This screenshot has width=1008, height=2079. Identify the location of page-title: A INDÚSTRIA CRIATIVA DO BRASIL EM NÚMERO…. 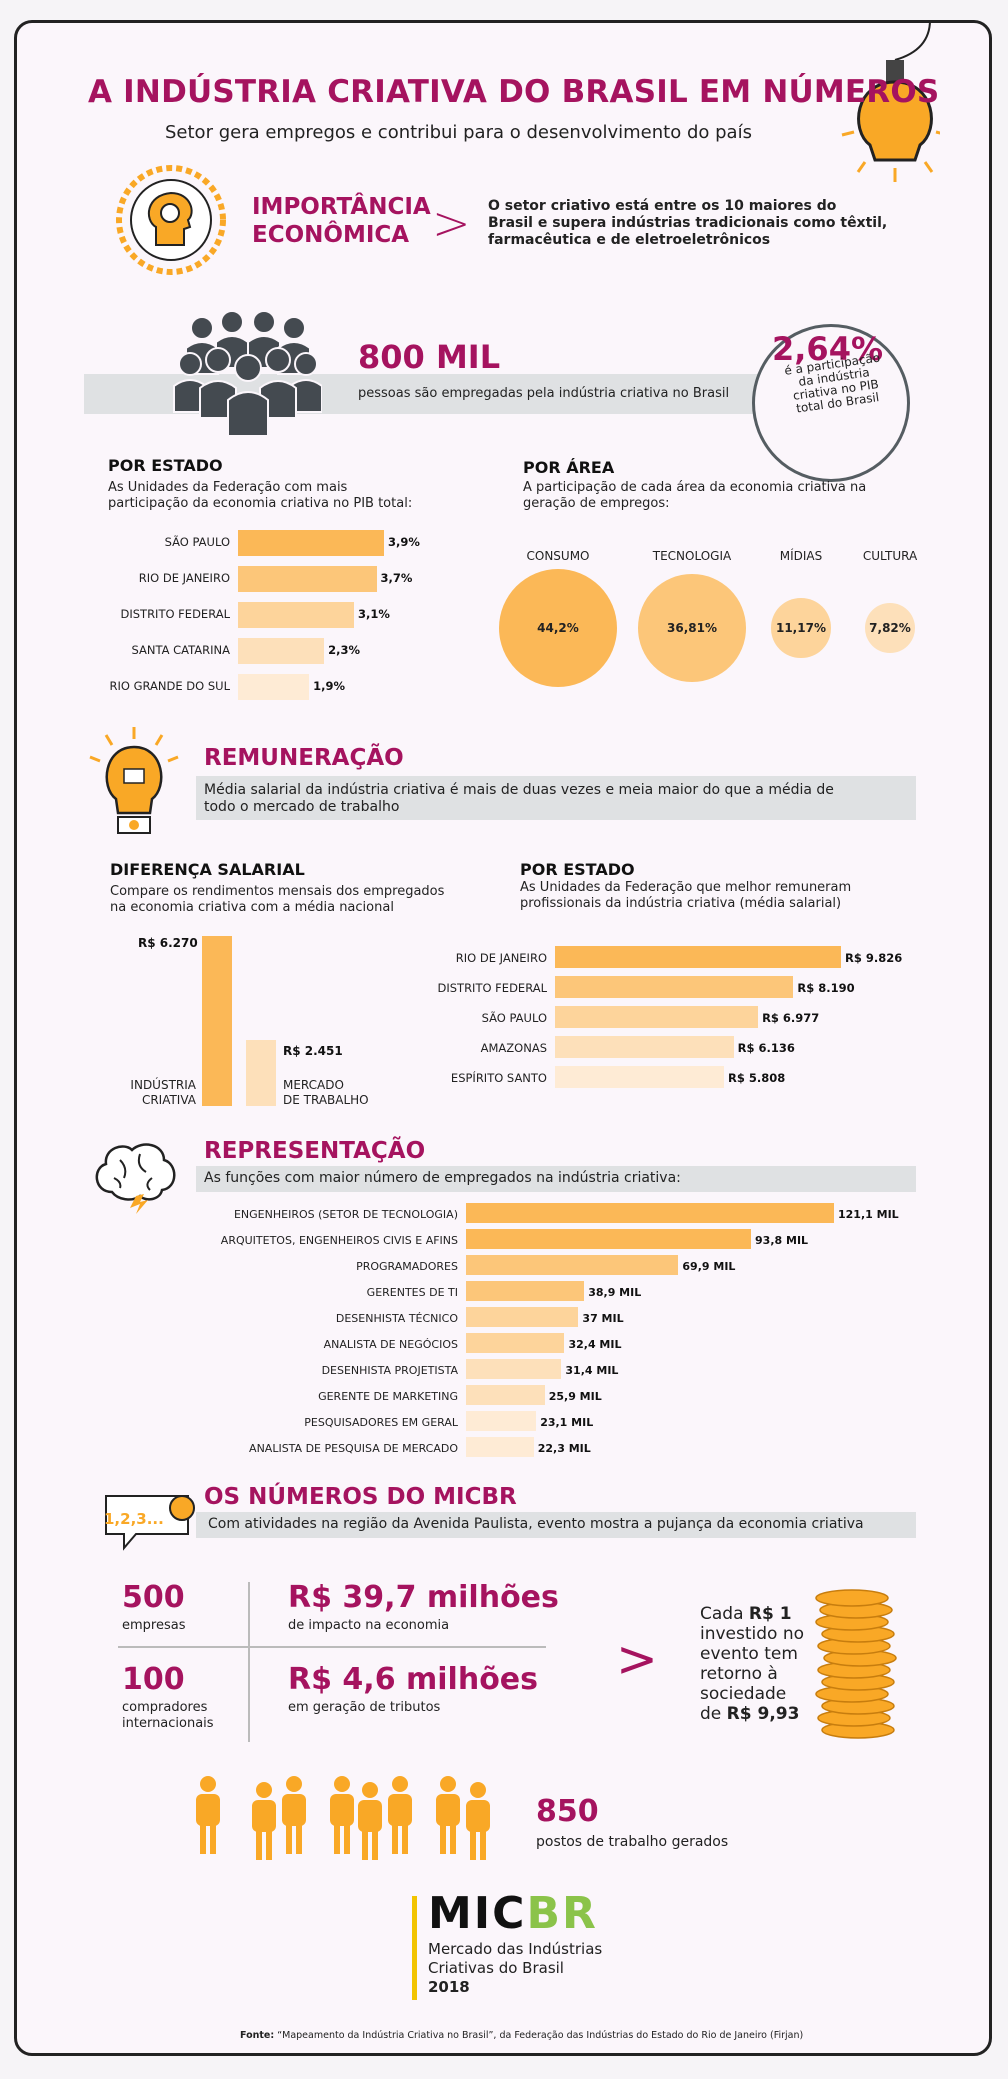
(514, 92).